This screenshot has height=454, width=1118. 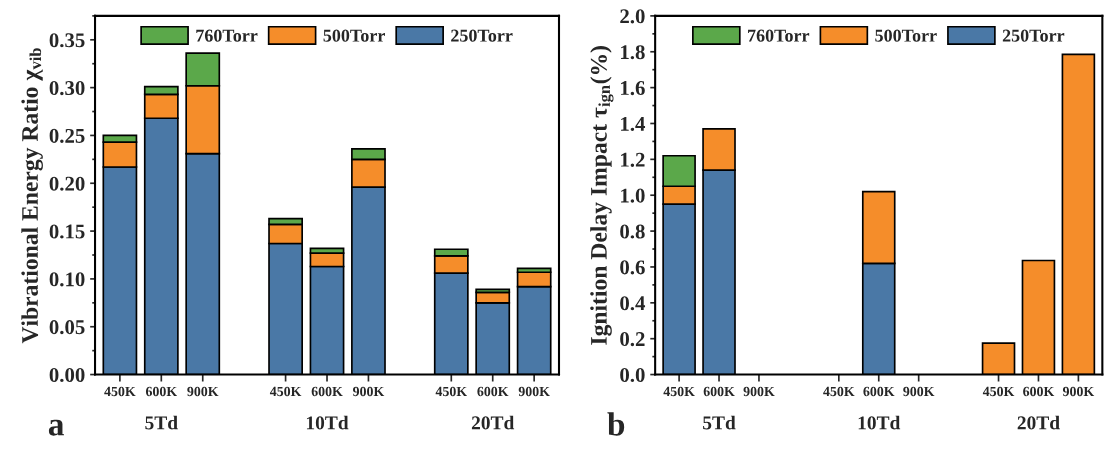 I want to click on y-tick-label: 0.10, so click(x=67, y=279).